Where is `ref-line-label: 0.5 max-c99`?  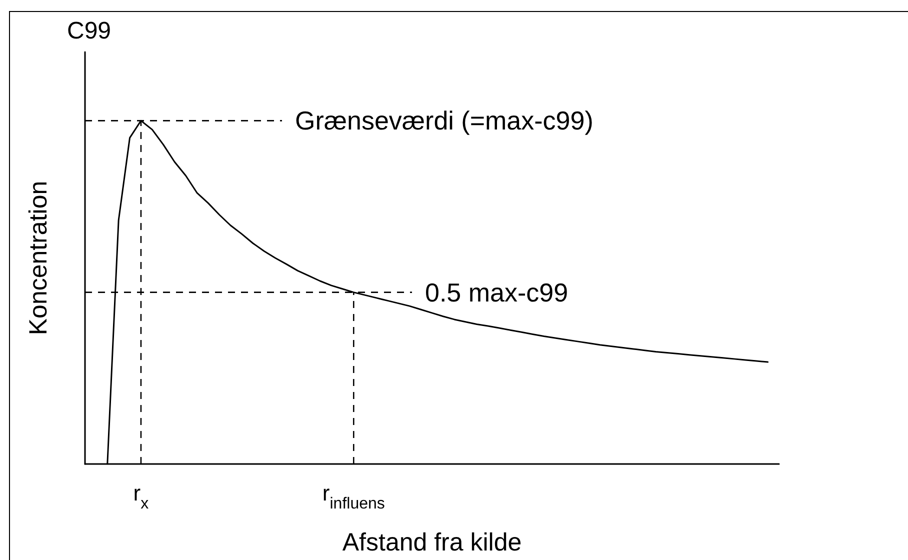 ref-line-label: 0.5 max-c99 is located at coordinates (496, 292).